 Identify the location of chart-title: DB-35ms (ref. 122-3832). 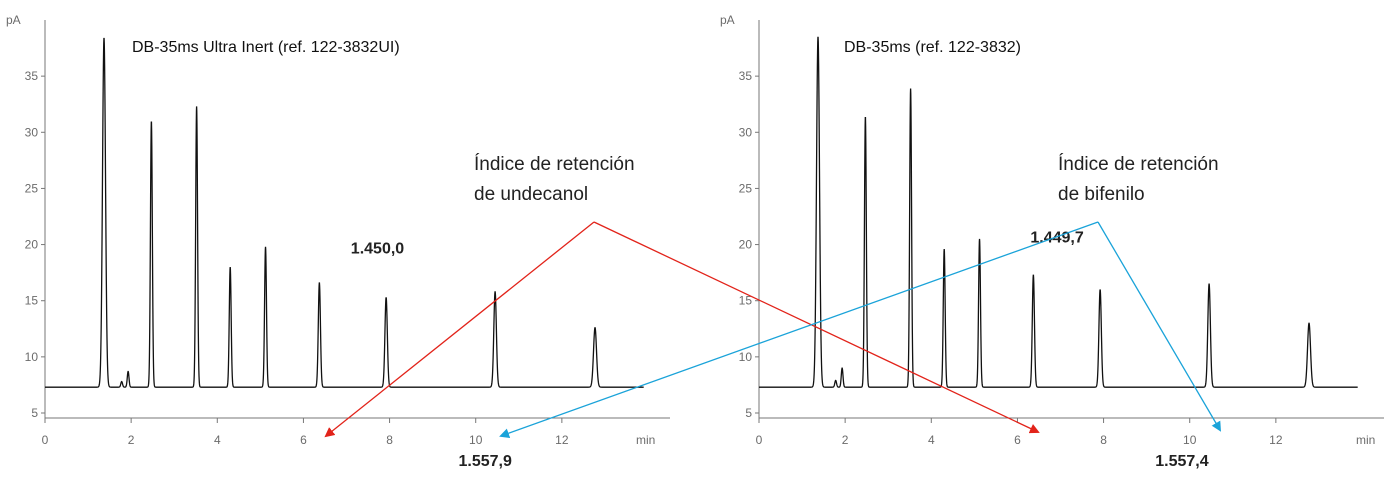
(932, 47).